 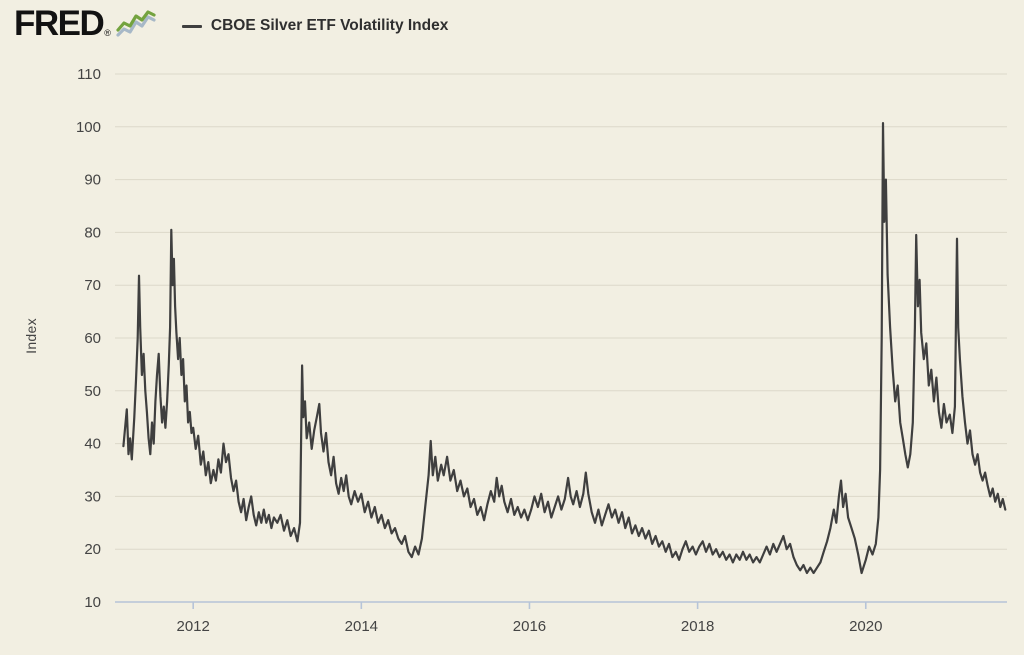 What do you see at coordinates (191, 26) in the screenshot?
I see `legend-line-swatch` at bounding box center [191, 26].